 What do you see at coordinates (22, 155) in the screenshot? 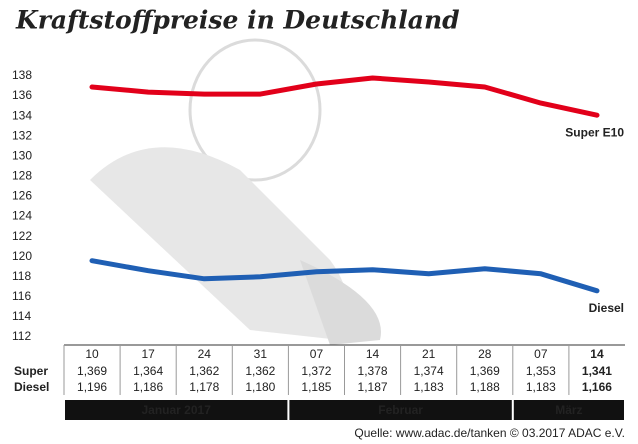
I see `y-tick-label: 130` at bounding box center [22, 155].